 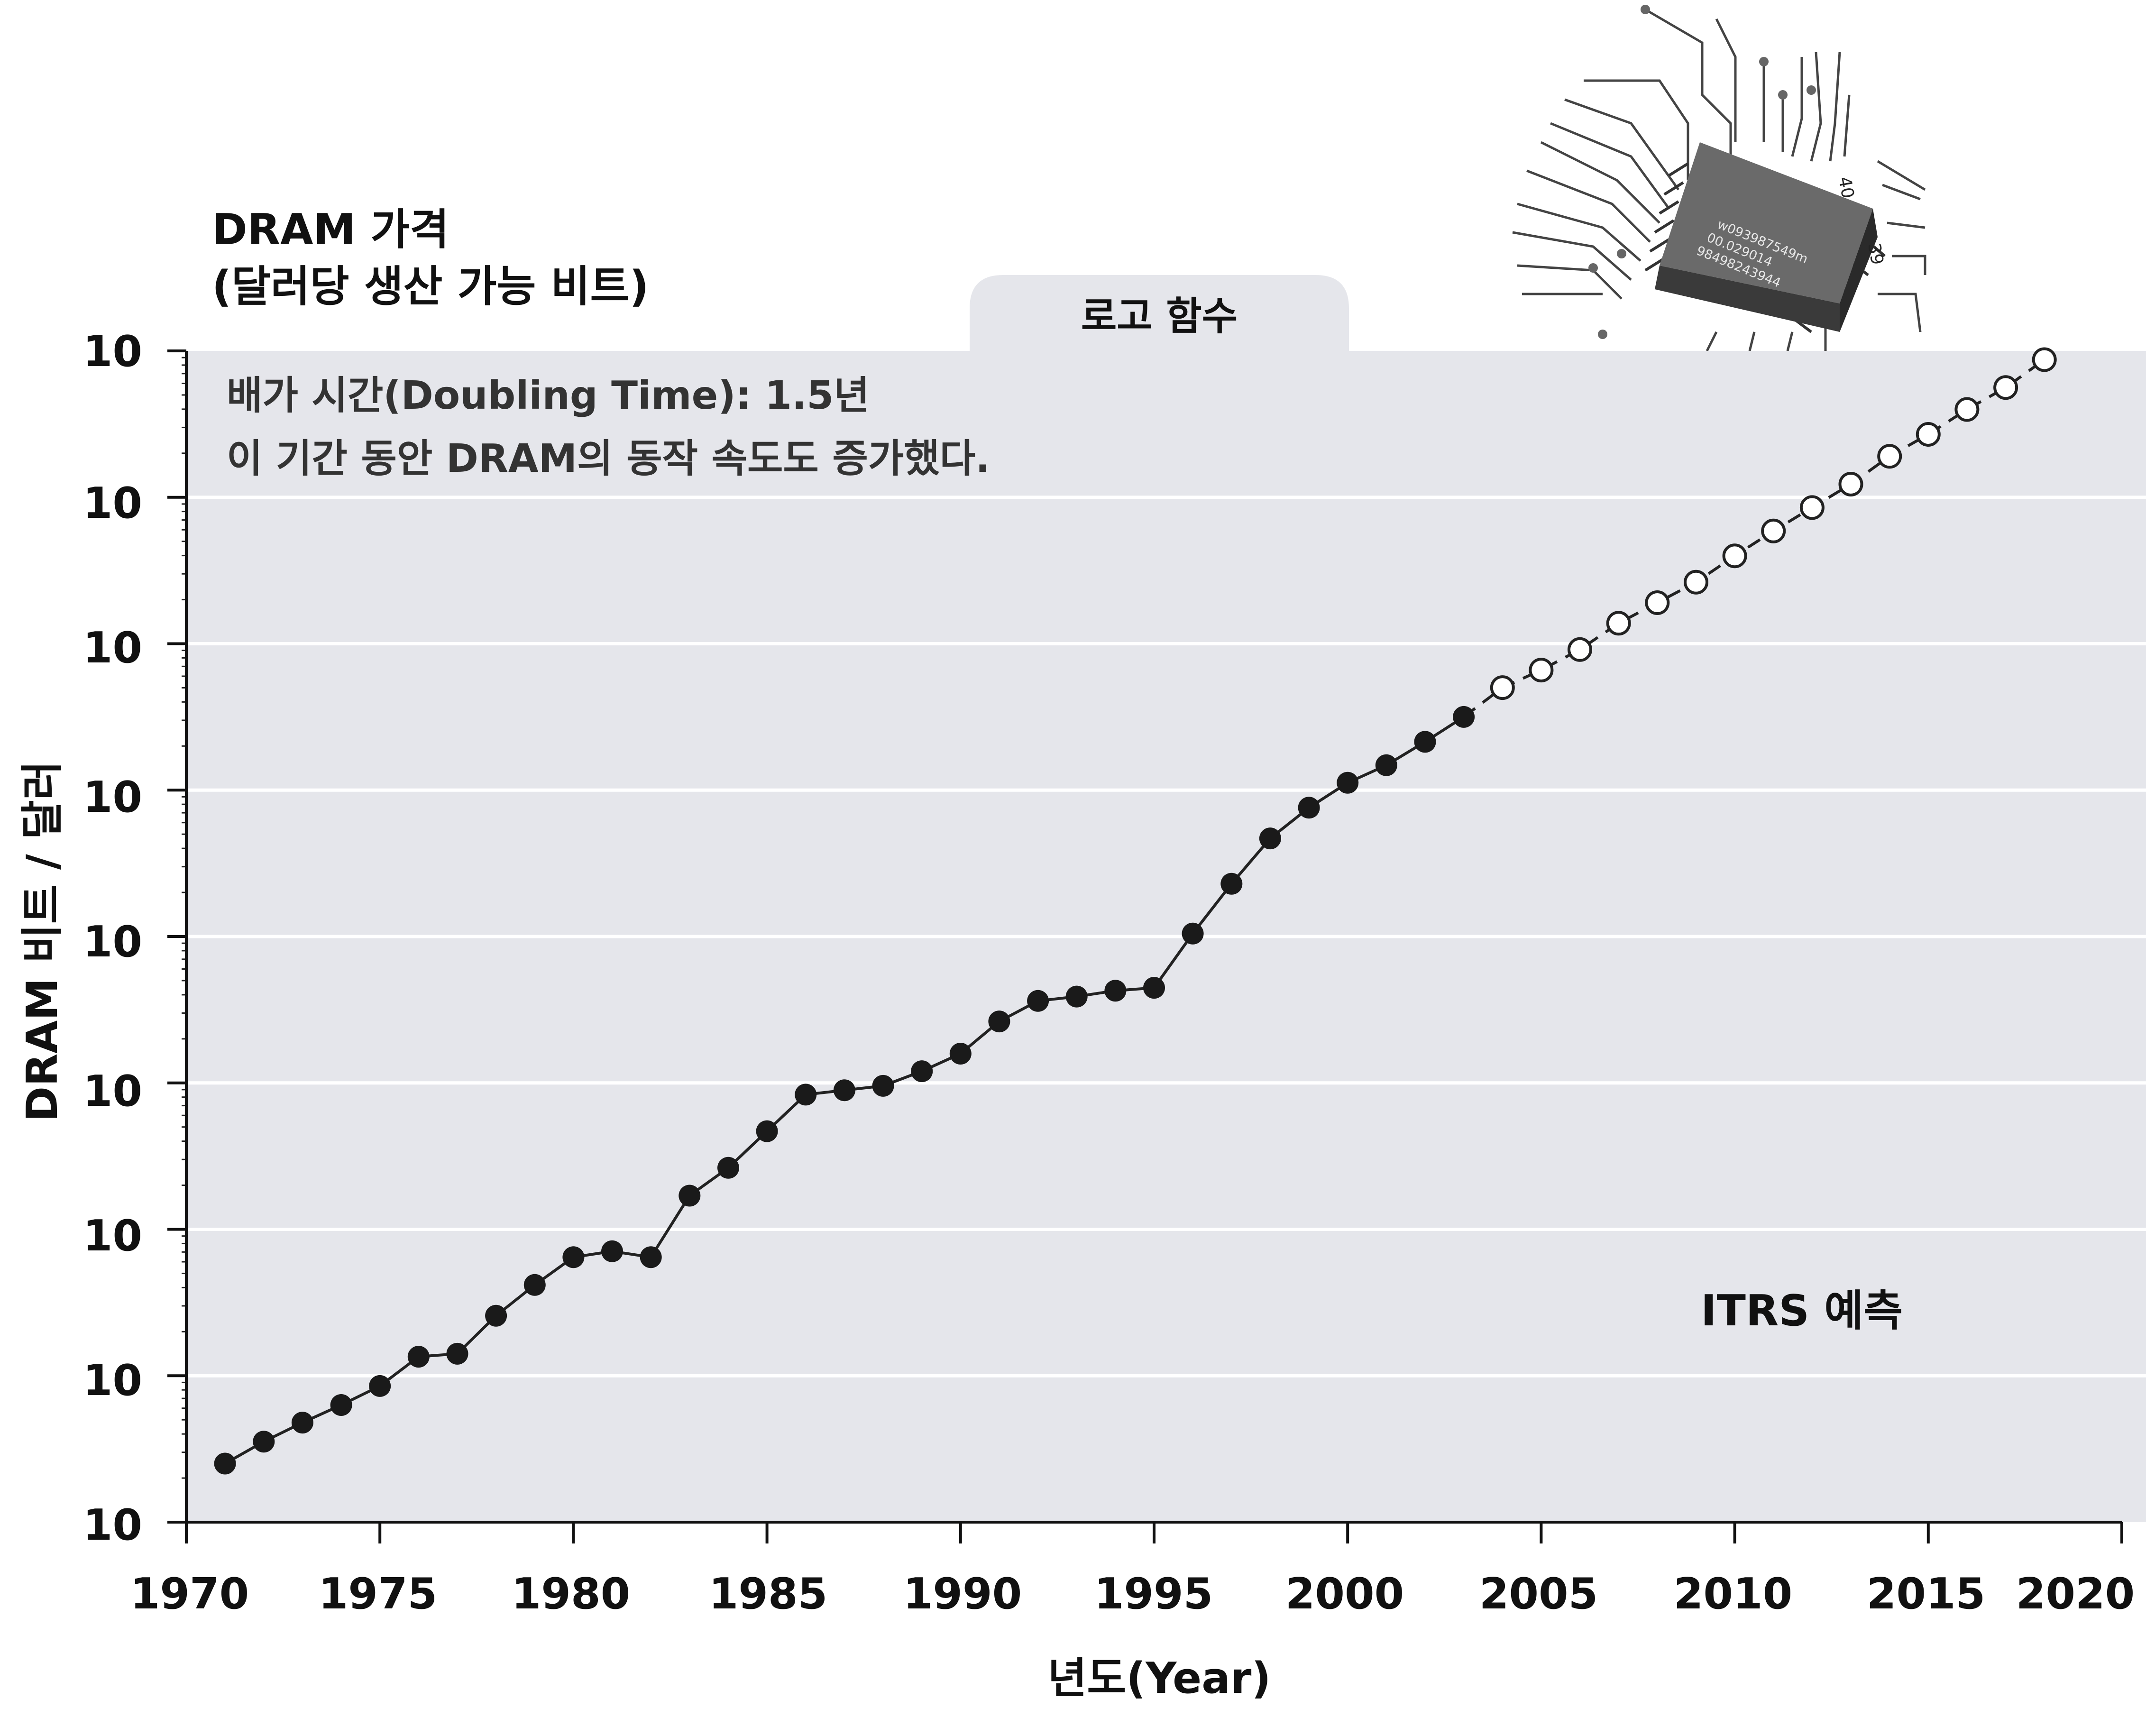 What do you see at coordinates (1425, 742) in the screenshot?
I see `data-point-actual-2002` at bounding box center [1425, 742].